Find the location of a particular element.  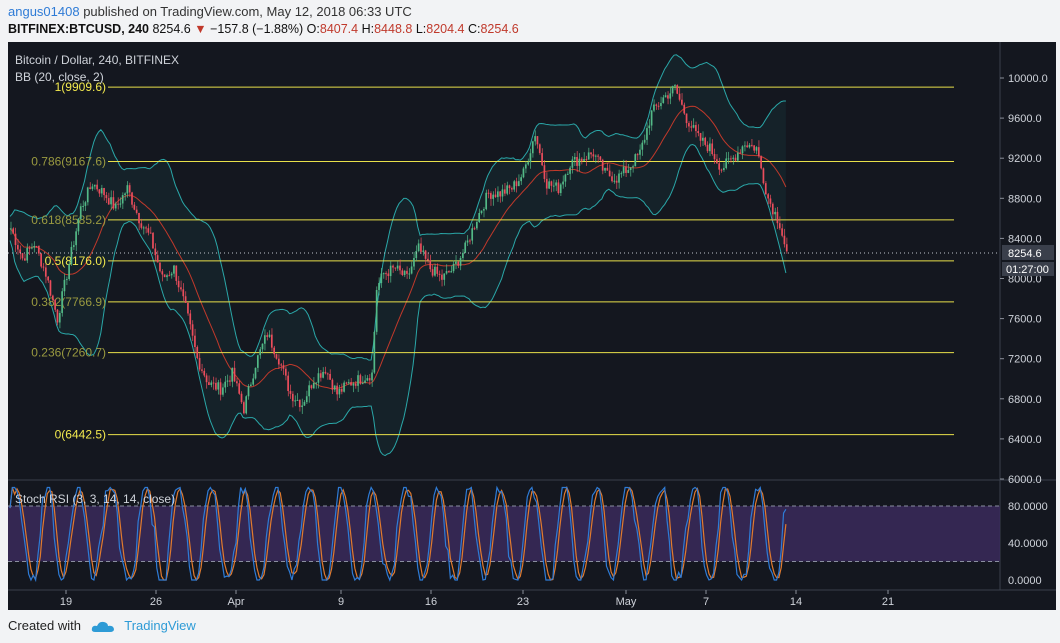

low-label: L: is located at coordinates (421, 29).